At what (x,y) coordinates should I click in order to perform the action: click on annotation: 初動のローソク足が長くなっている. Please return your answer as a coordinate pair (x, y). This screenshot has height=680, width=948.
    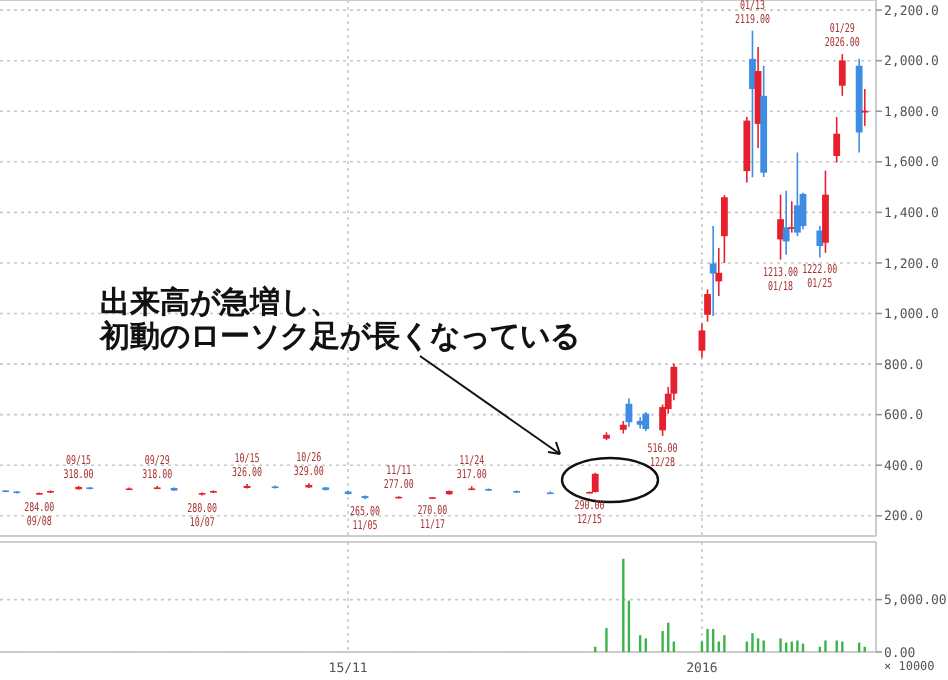
    Looking at the image, I should click on (339, 336).